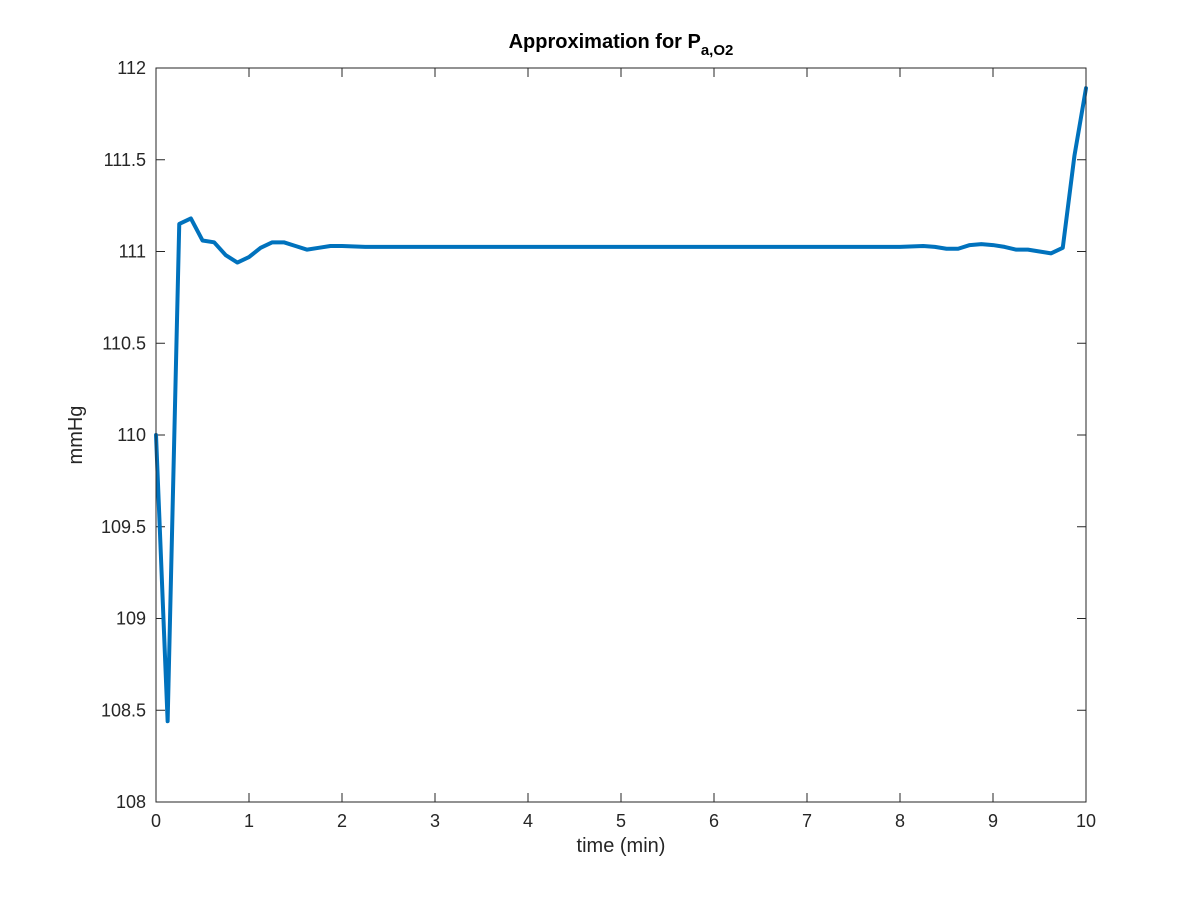  What do you see at coordinates (342, 821) in the screenshot?
I see `x-tick-label: 2` at bounding box center [342, 821].